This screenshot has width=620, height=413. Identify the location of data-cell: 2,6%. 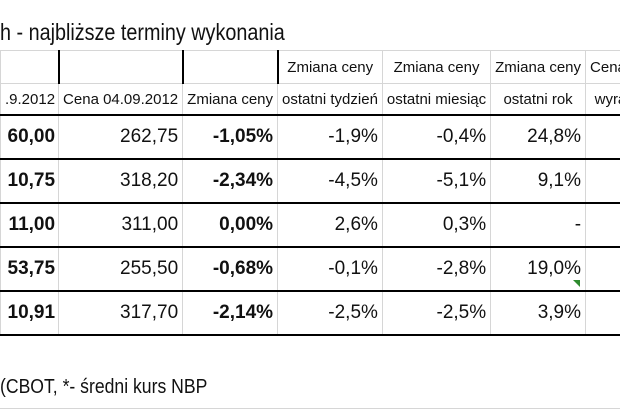
(330, 225).